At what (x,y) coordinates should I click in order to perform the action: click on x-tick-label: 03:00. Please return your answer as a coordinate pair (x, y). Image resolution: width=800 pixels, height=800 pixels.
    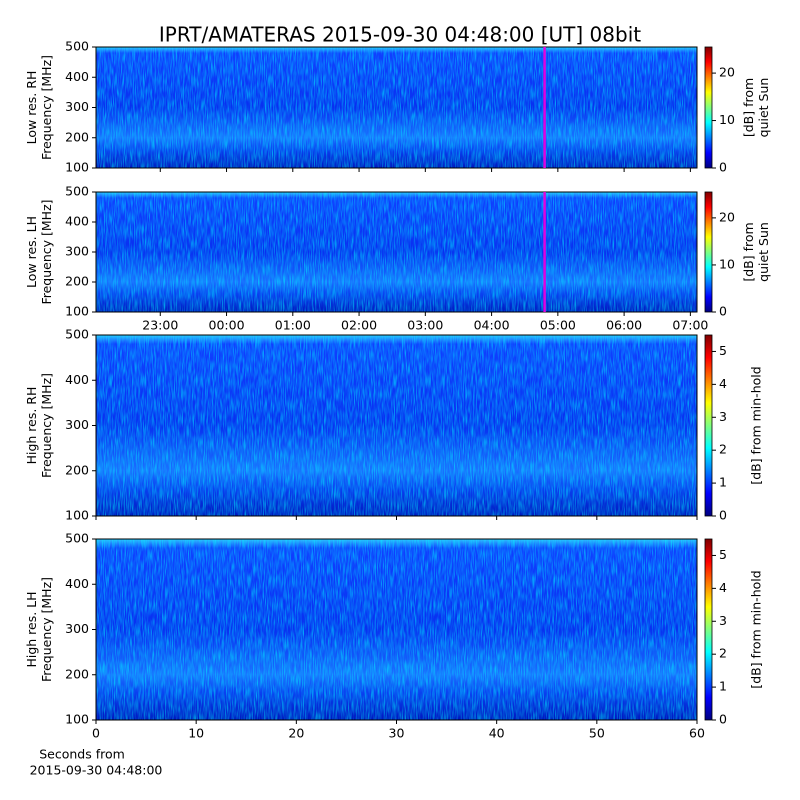
    Looking at the image, I should click on (425, 325).